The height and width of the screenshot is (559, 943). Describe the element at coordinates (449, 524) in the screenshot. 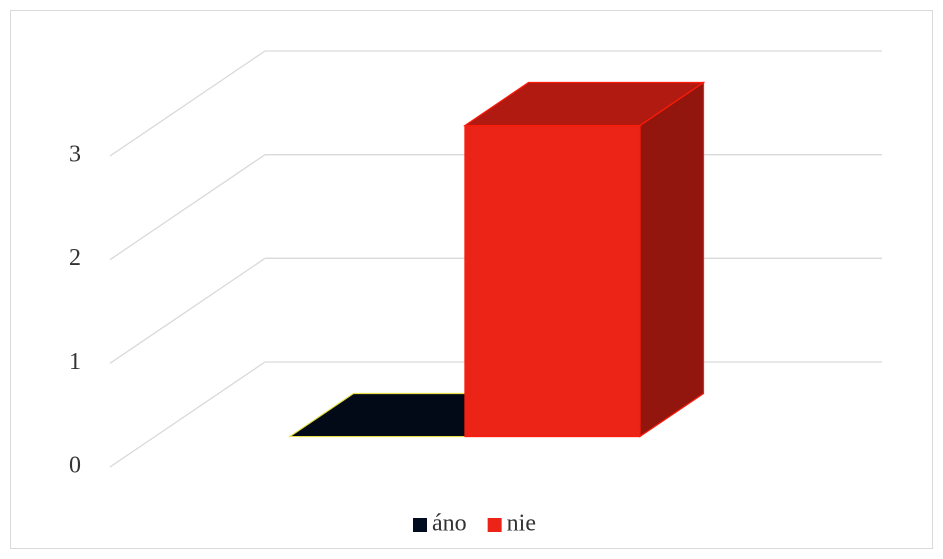

I see `legend-label: áno` at that location.